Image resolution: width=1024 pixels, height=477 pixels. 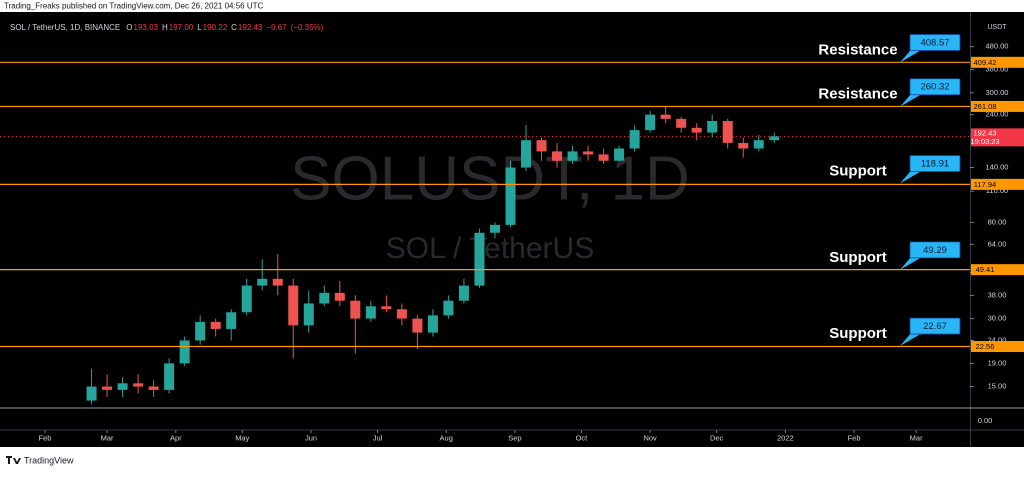 I want to click on x-tick-label: Apr, so click(x=176, y=437).